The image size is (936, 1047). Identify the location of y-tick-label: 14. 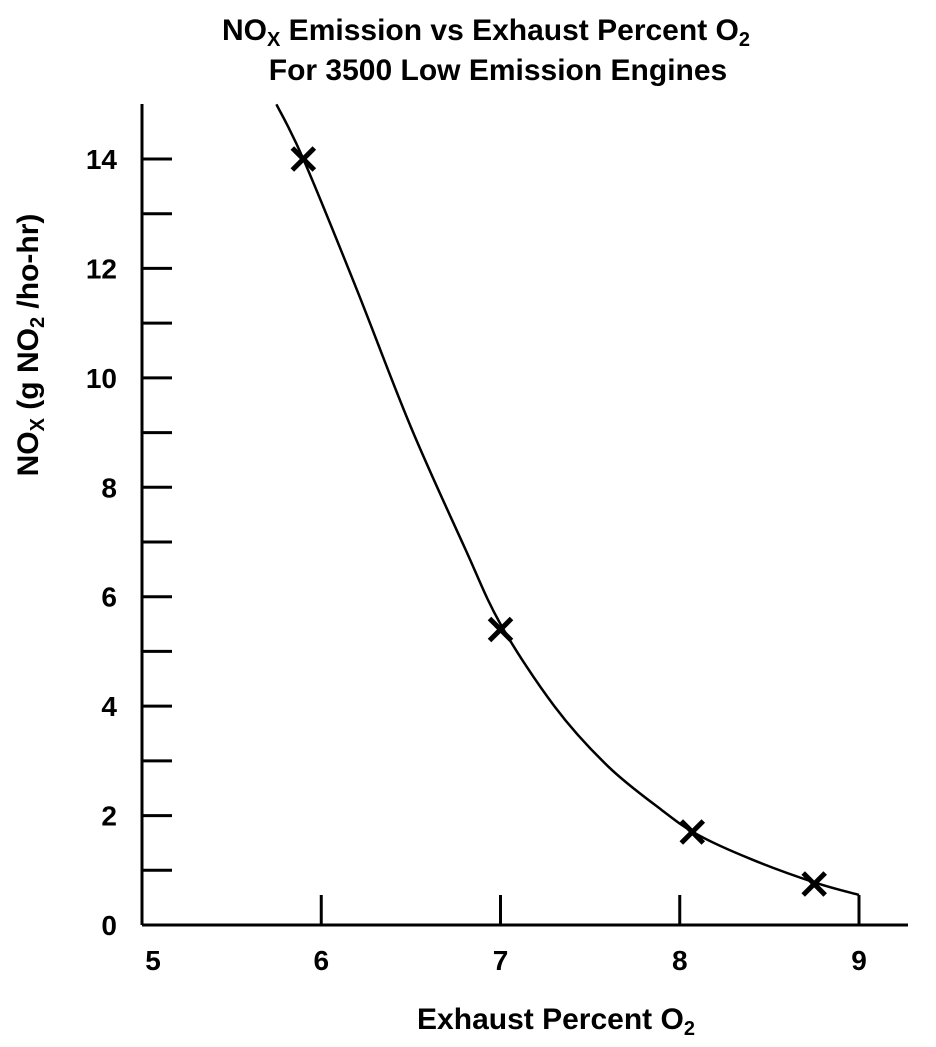
(102, 159).